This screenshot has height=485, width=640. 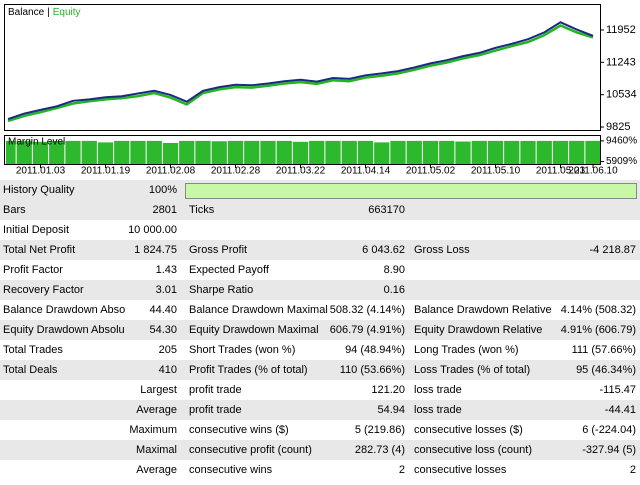 I want to click on row-value: 95 (46.34%), so click(x=606, y=370).